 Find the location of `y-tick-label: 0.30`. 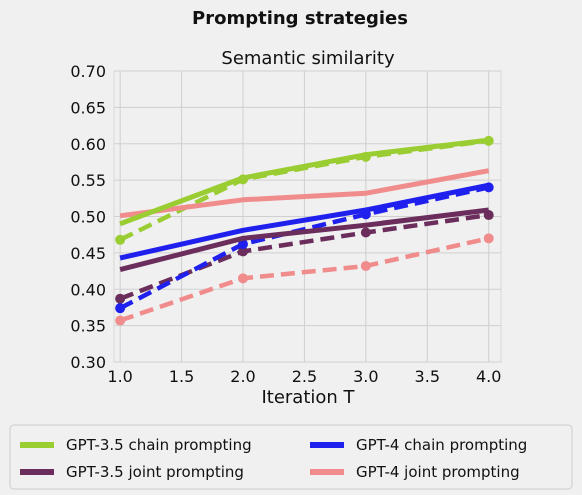

y-tick-label: 0.30 is located at coordinates (88, 362).